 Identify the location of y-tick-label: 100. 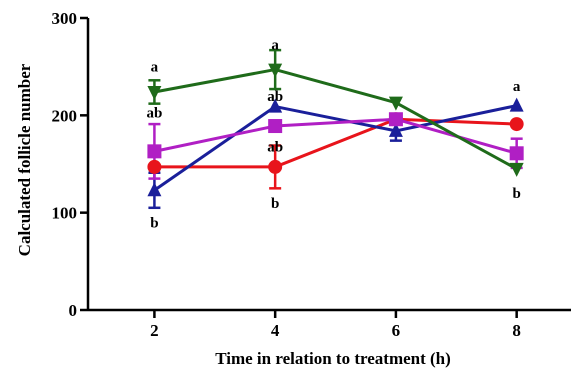
(65, 213).